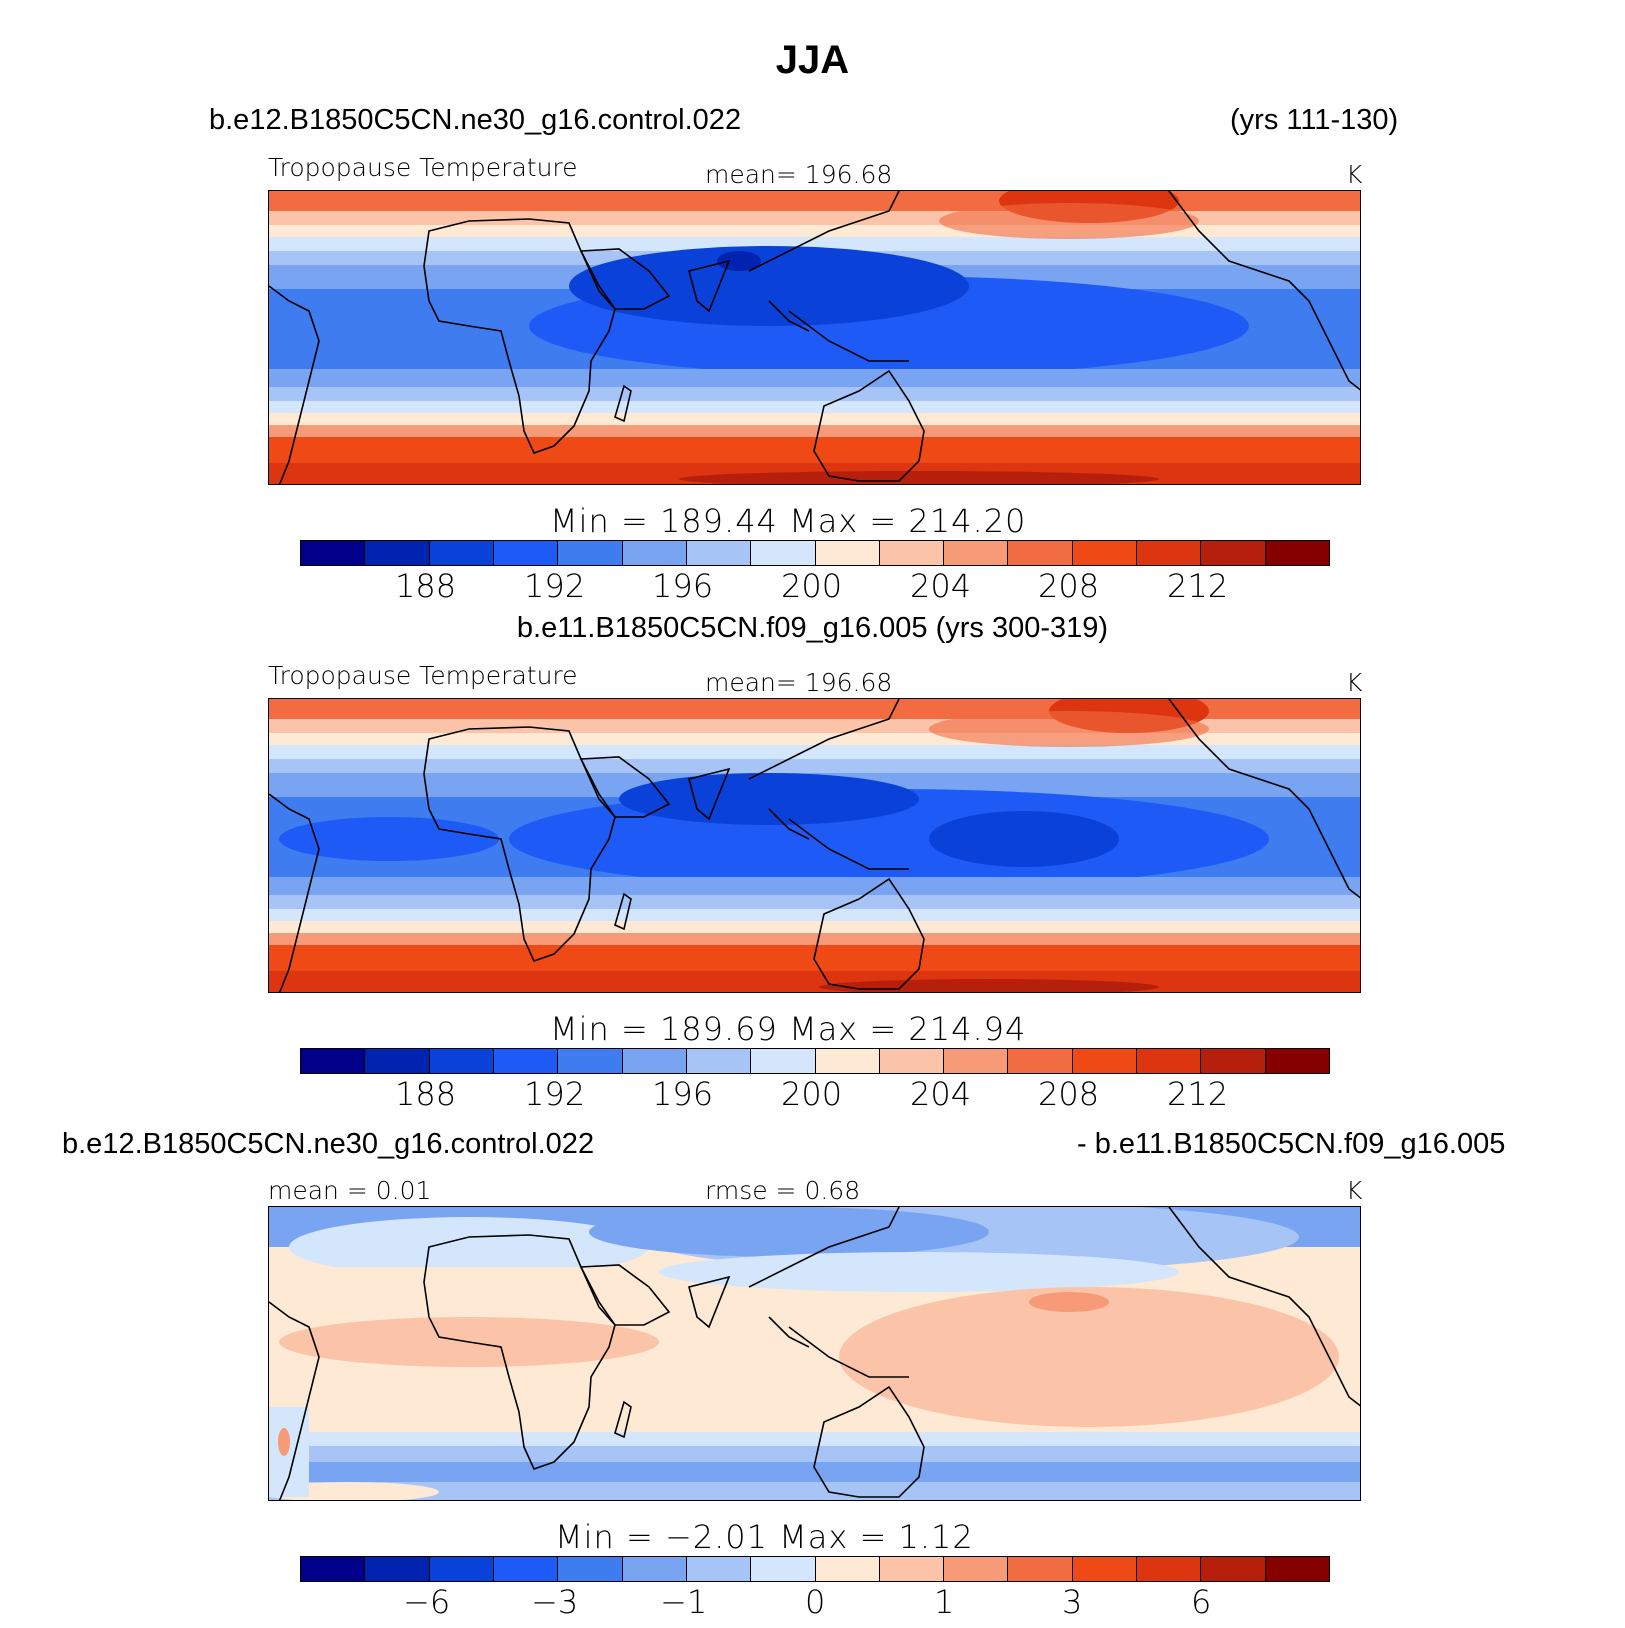 This screenshot has width=1625, height=1628. What do you see at coordinates (812, 586) in the screenshot?
I see `panel-1-tick: 200` at bounding box center [812, 586].